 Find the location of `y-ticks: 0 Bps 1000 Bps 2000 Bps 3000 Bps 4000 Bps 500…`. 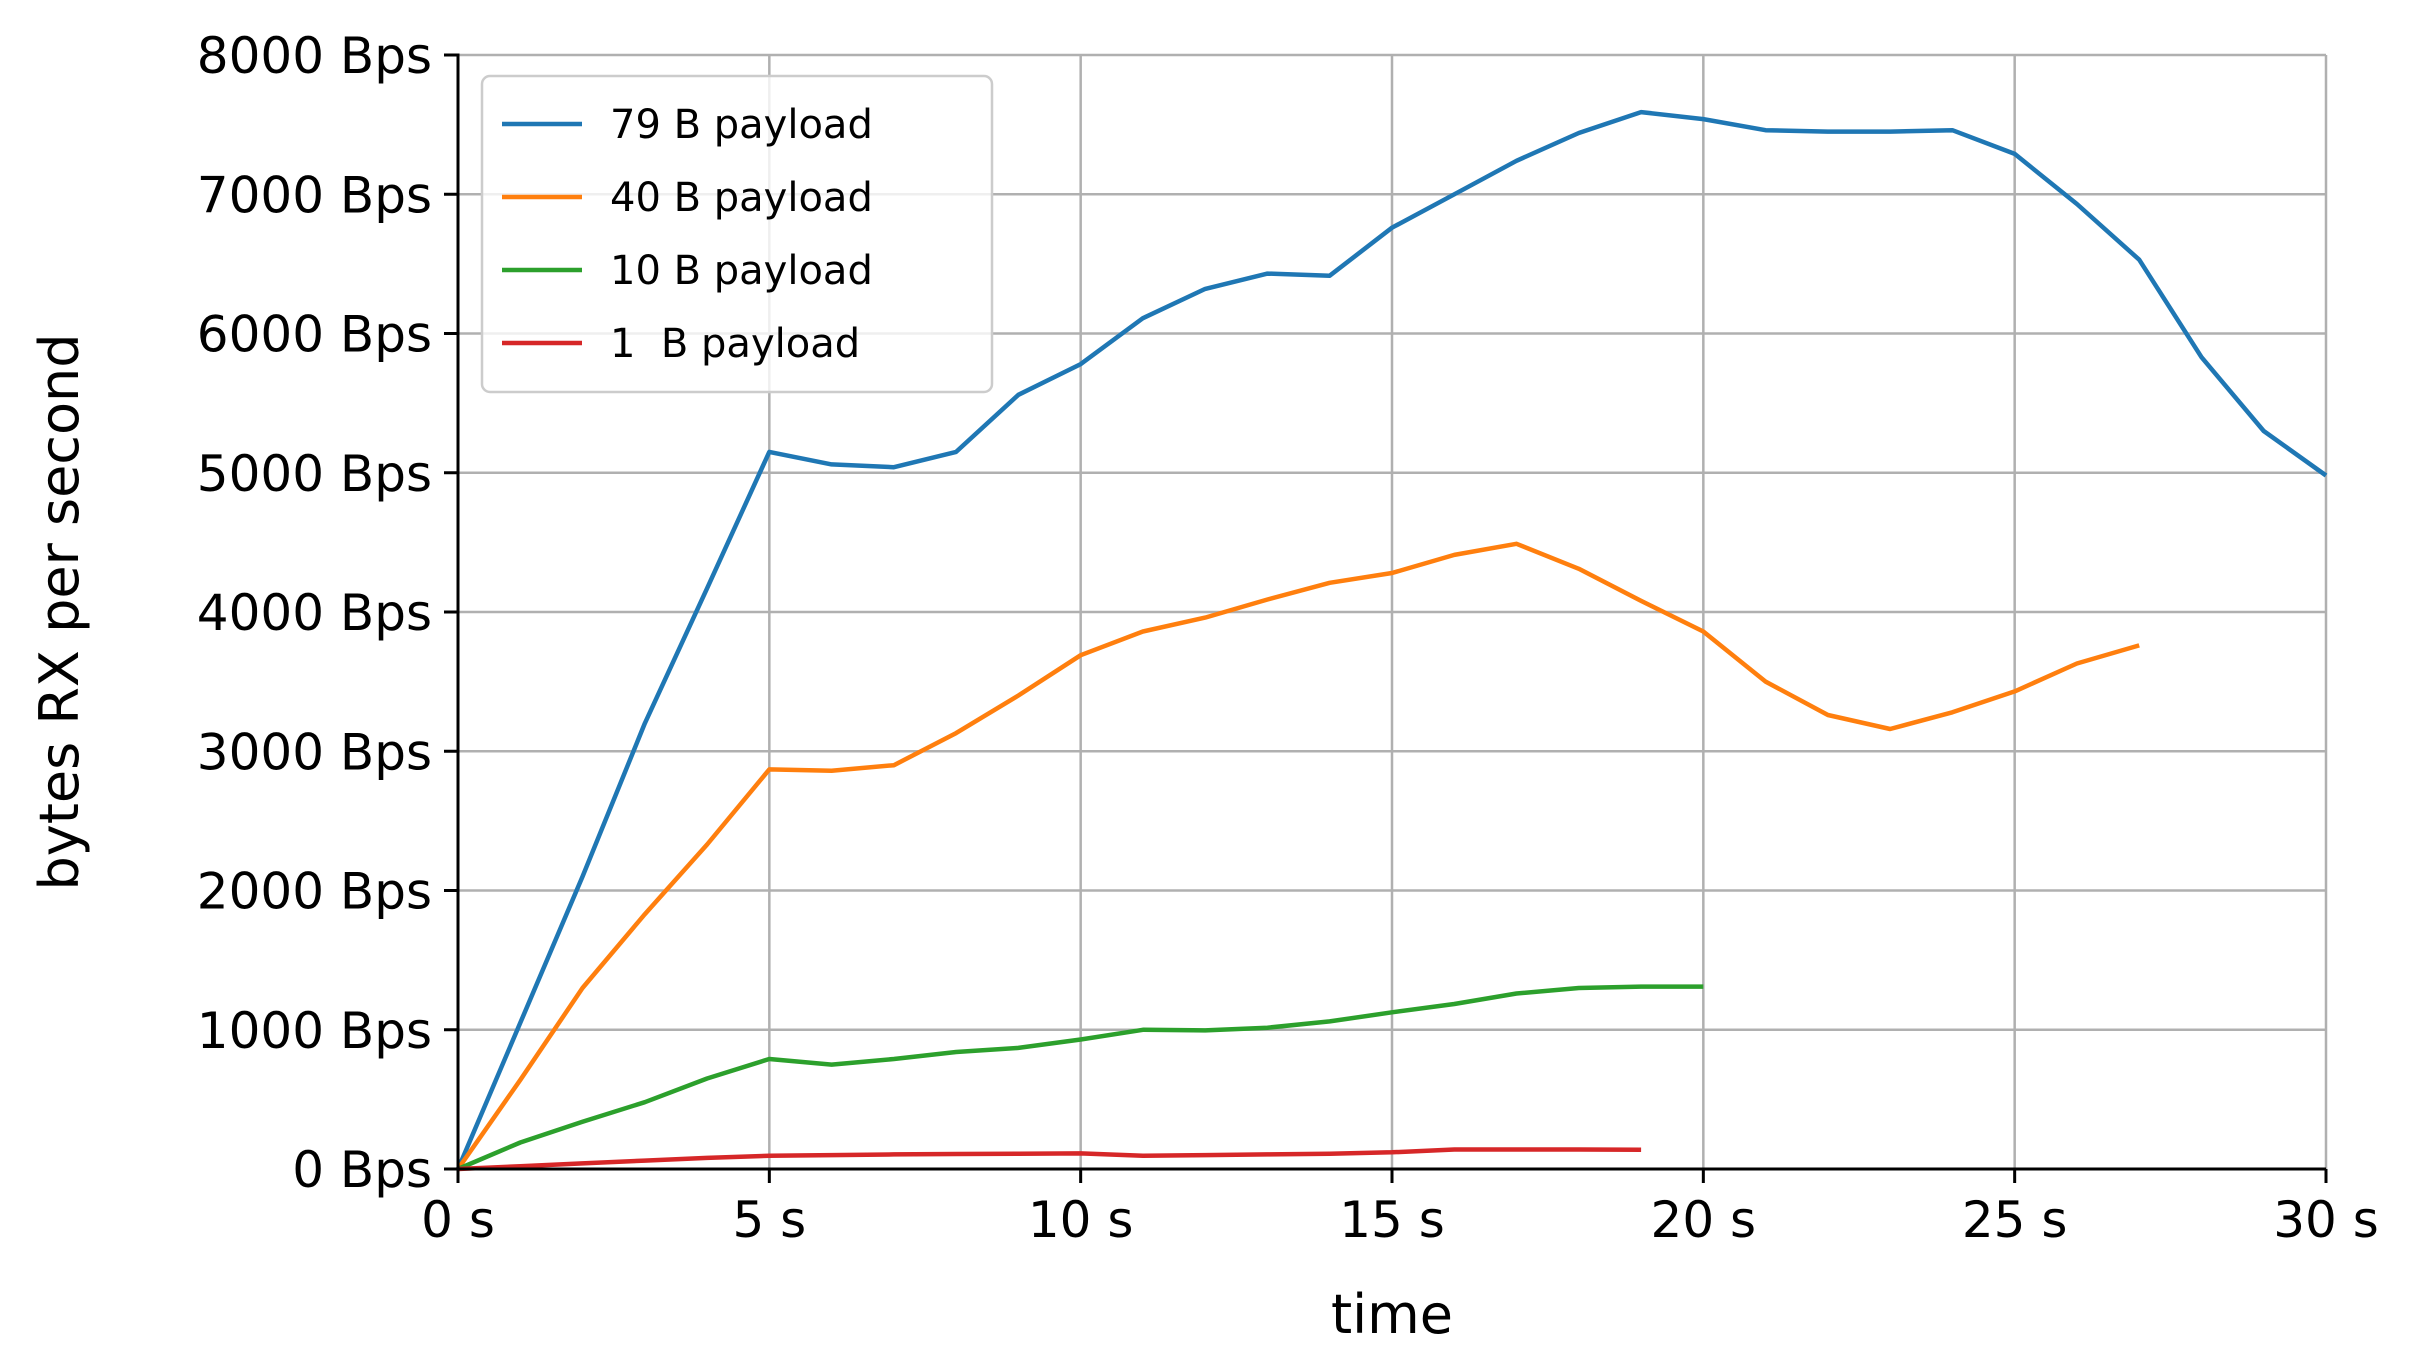

y-ticks: 0 Bps 1000 Bps 2000 Bps 3000 Bps 4000 Bps 500… is located at coordinates (327, 613).